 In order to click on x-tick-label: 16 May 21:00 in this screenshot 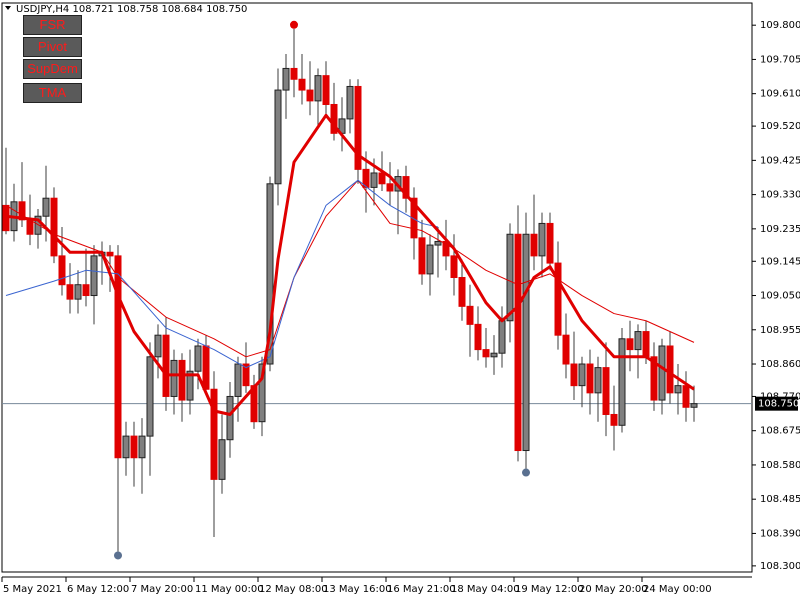, I will do `click(421, 589)`.